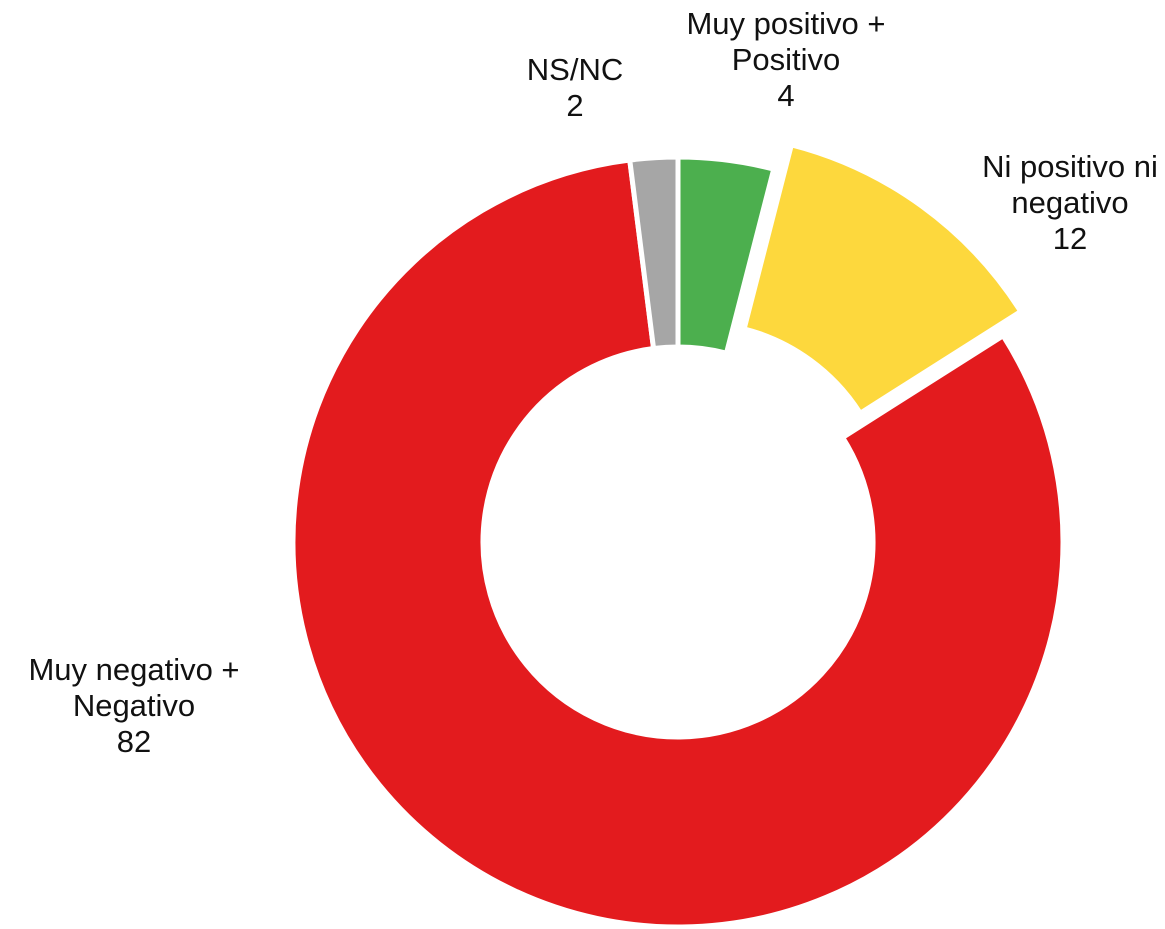 This screenshot has width=1165, height=929. What do you see at coordinates (786, 95) in the screenshot?
I see `slice-value-positive: 4` at bounding box center [786, 95].